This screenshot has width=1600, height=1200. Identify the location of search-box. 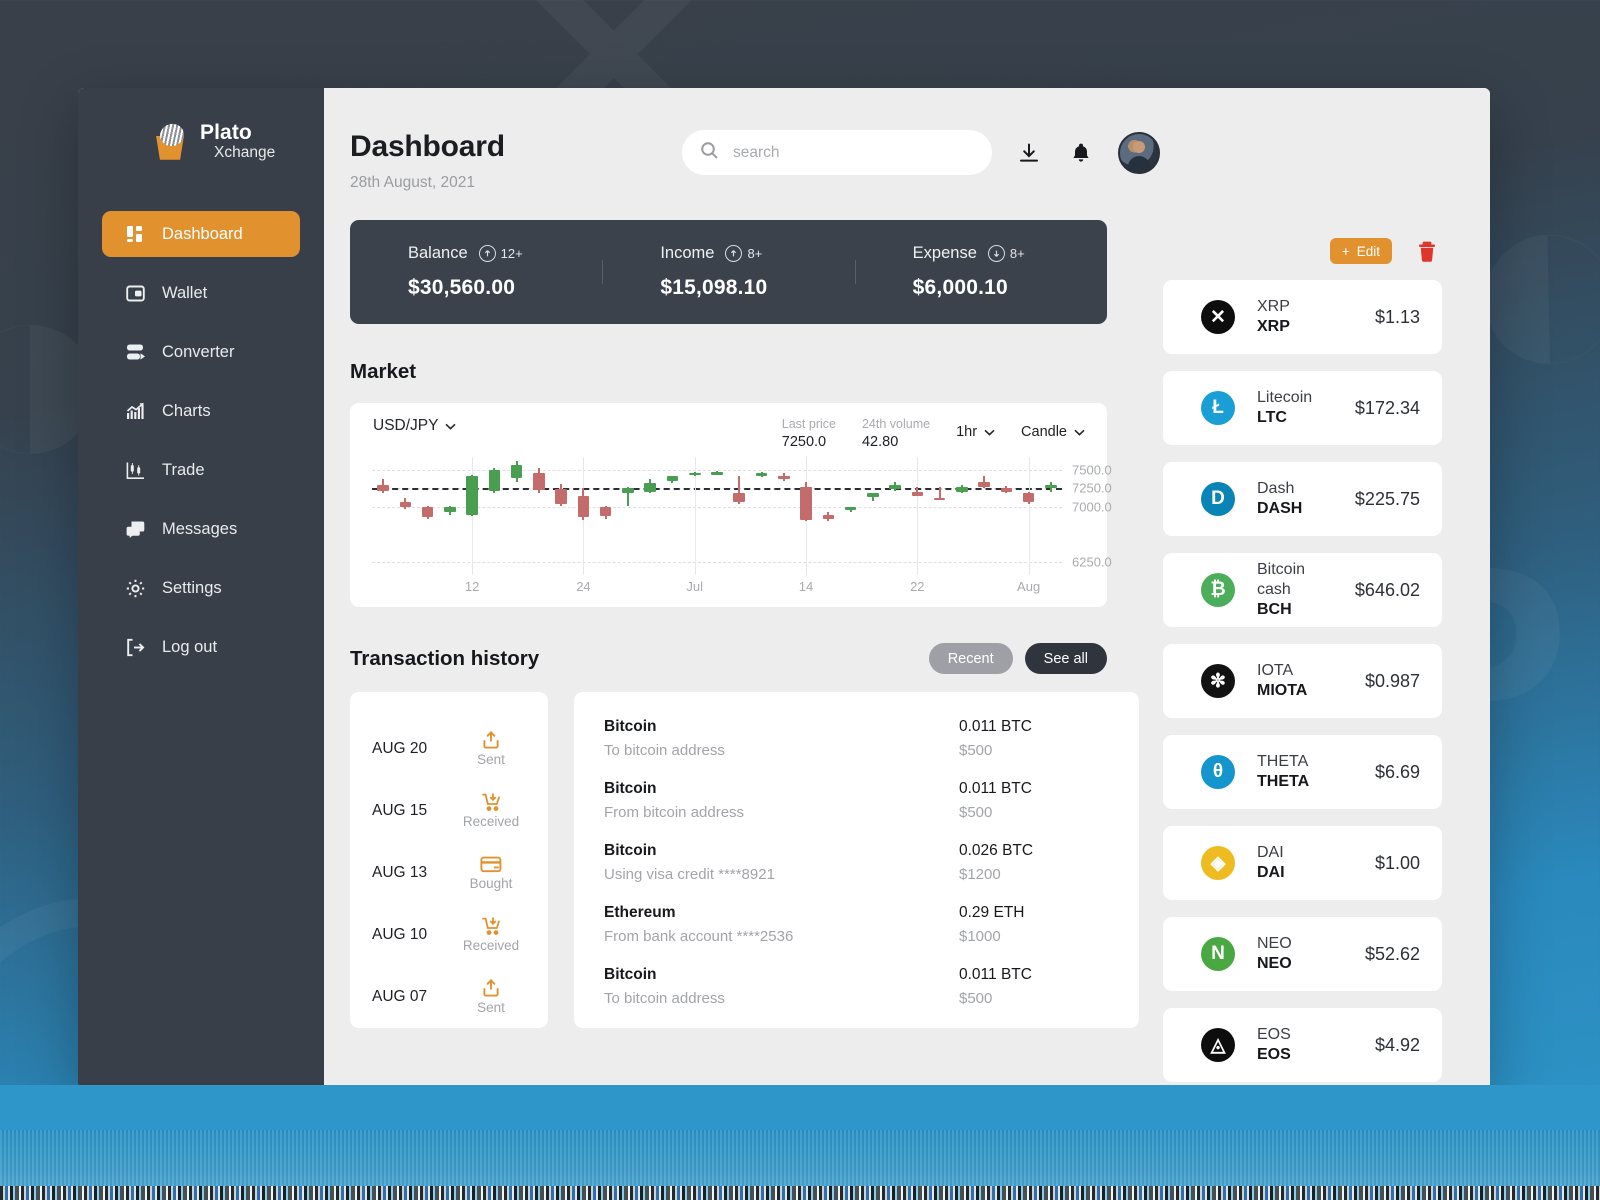
(837, 152).